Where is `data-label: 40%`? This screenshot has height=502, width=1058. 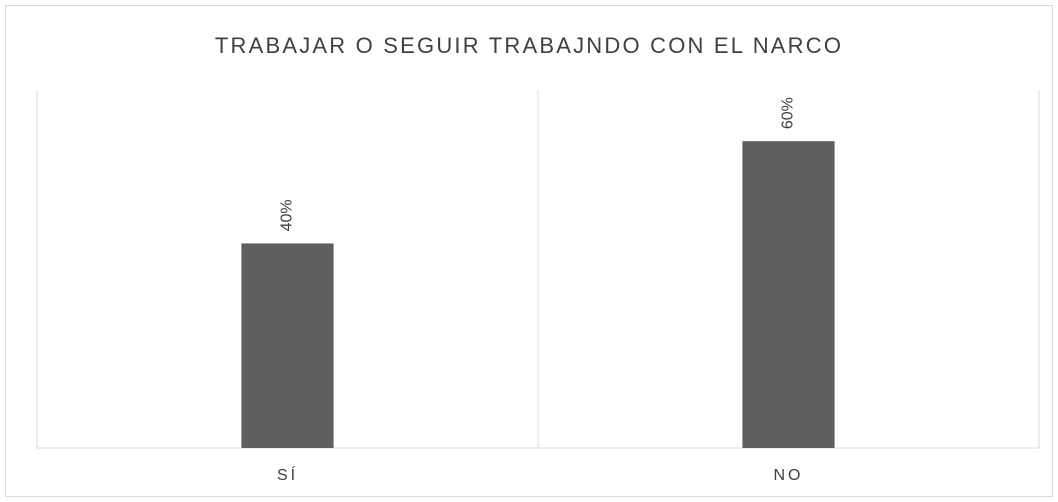
data-label: 40% is located at coordinates (287, 215).